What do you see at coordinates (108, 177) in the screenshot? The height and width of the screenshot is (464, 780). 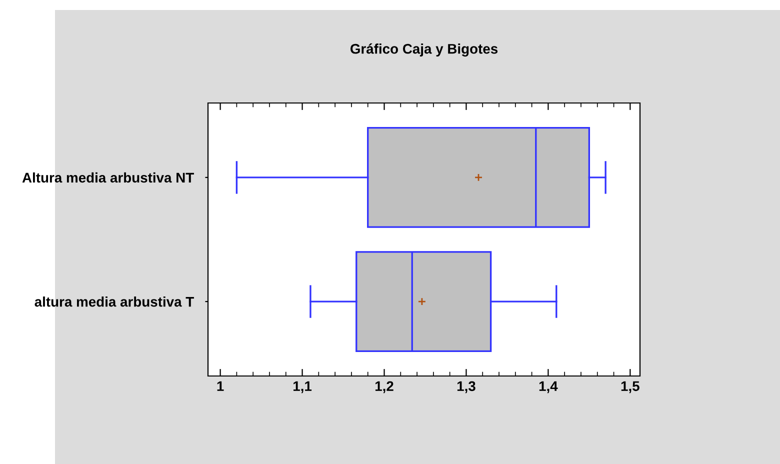 I see `y-tick-label: Altura media arbustiva NT` at bounding box center [108, 177].